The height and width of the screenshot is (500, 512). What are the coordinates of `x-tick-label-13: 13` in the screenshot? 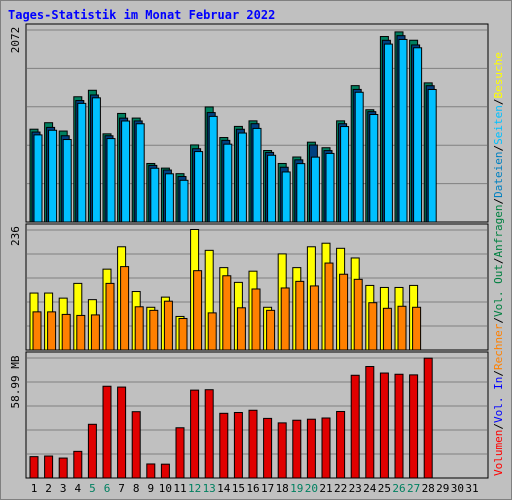 It's located at (209, 488).